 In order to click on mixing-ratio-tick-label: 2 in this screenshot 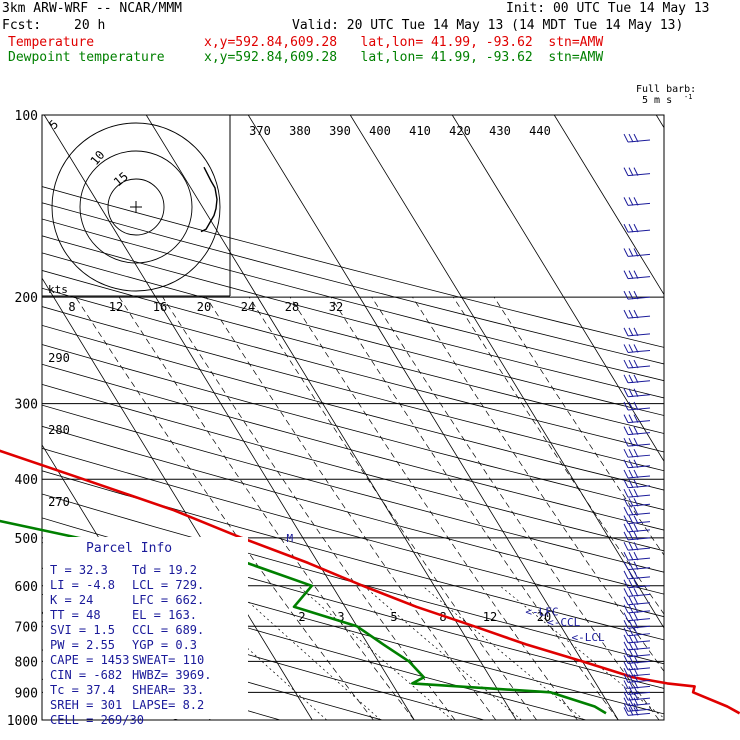, I will do `click(301, 617)`.